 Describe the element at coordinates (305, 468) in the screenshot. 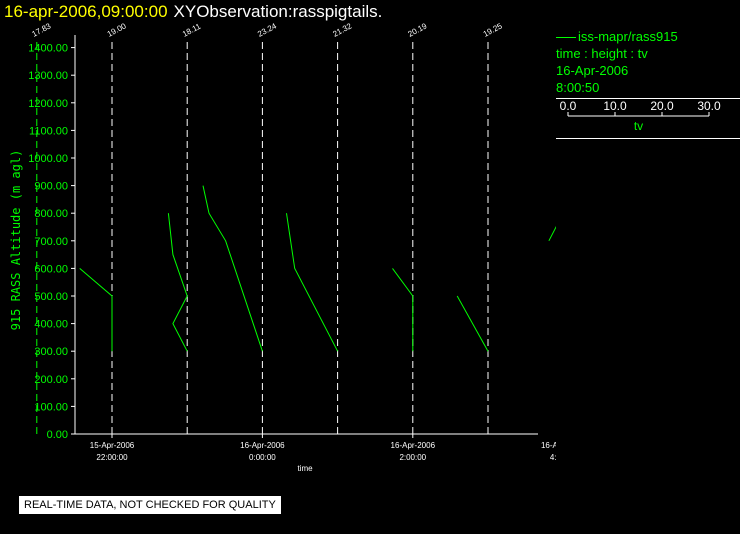

I see `x-axis-label: time` at that location.